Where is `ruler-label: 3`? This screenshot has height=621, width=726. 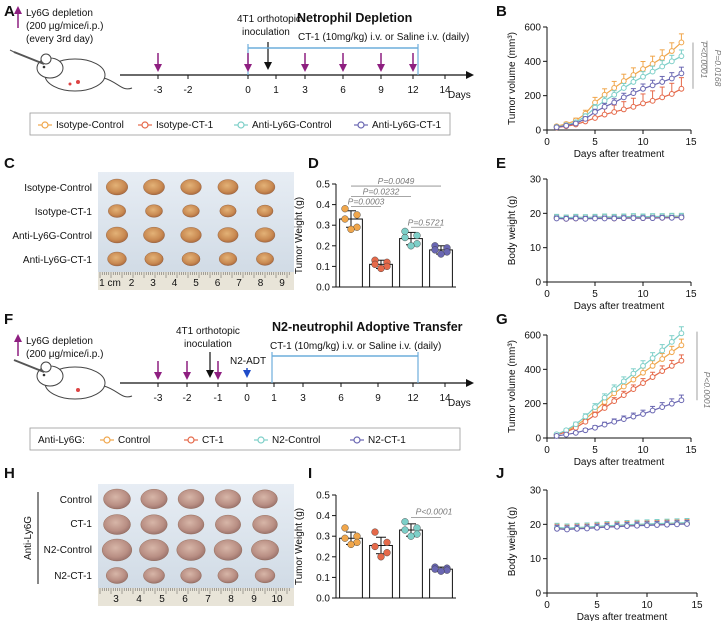 ruler-label: 3 is located at coordinates (116, 599).